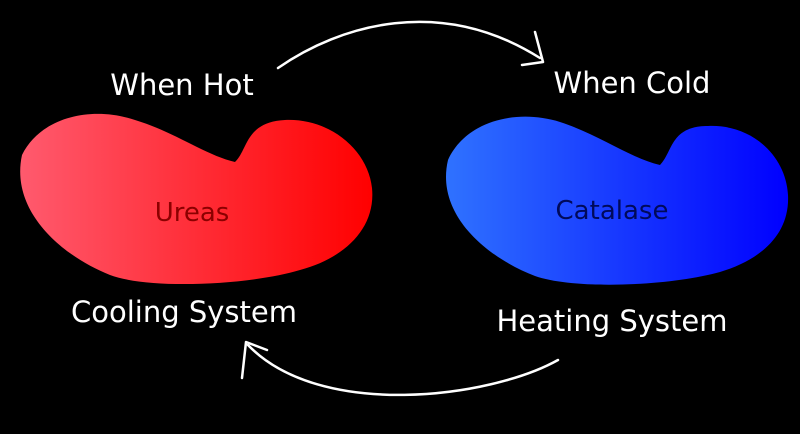 This screenshot has width=800, height=434. What do you see at coordinates (192, 213) in the screenshot?
I see `ureas-enzyme-label: Ureas` at bounding box center [192, 213].